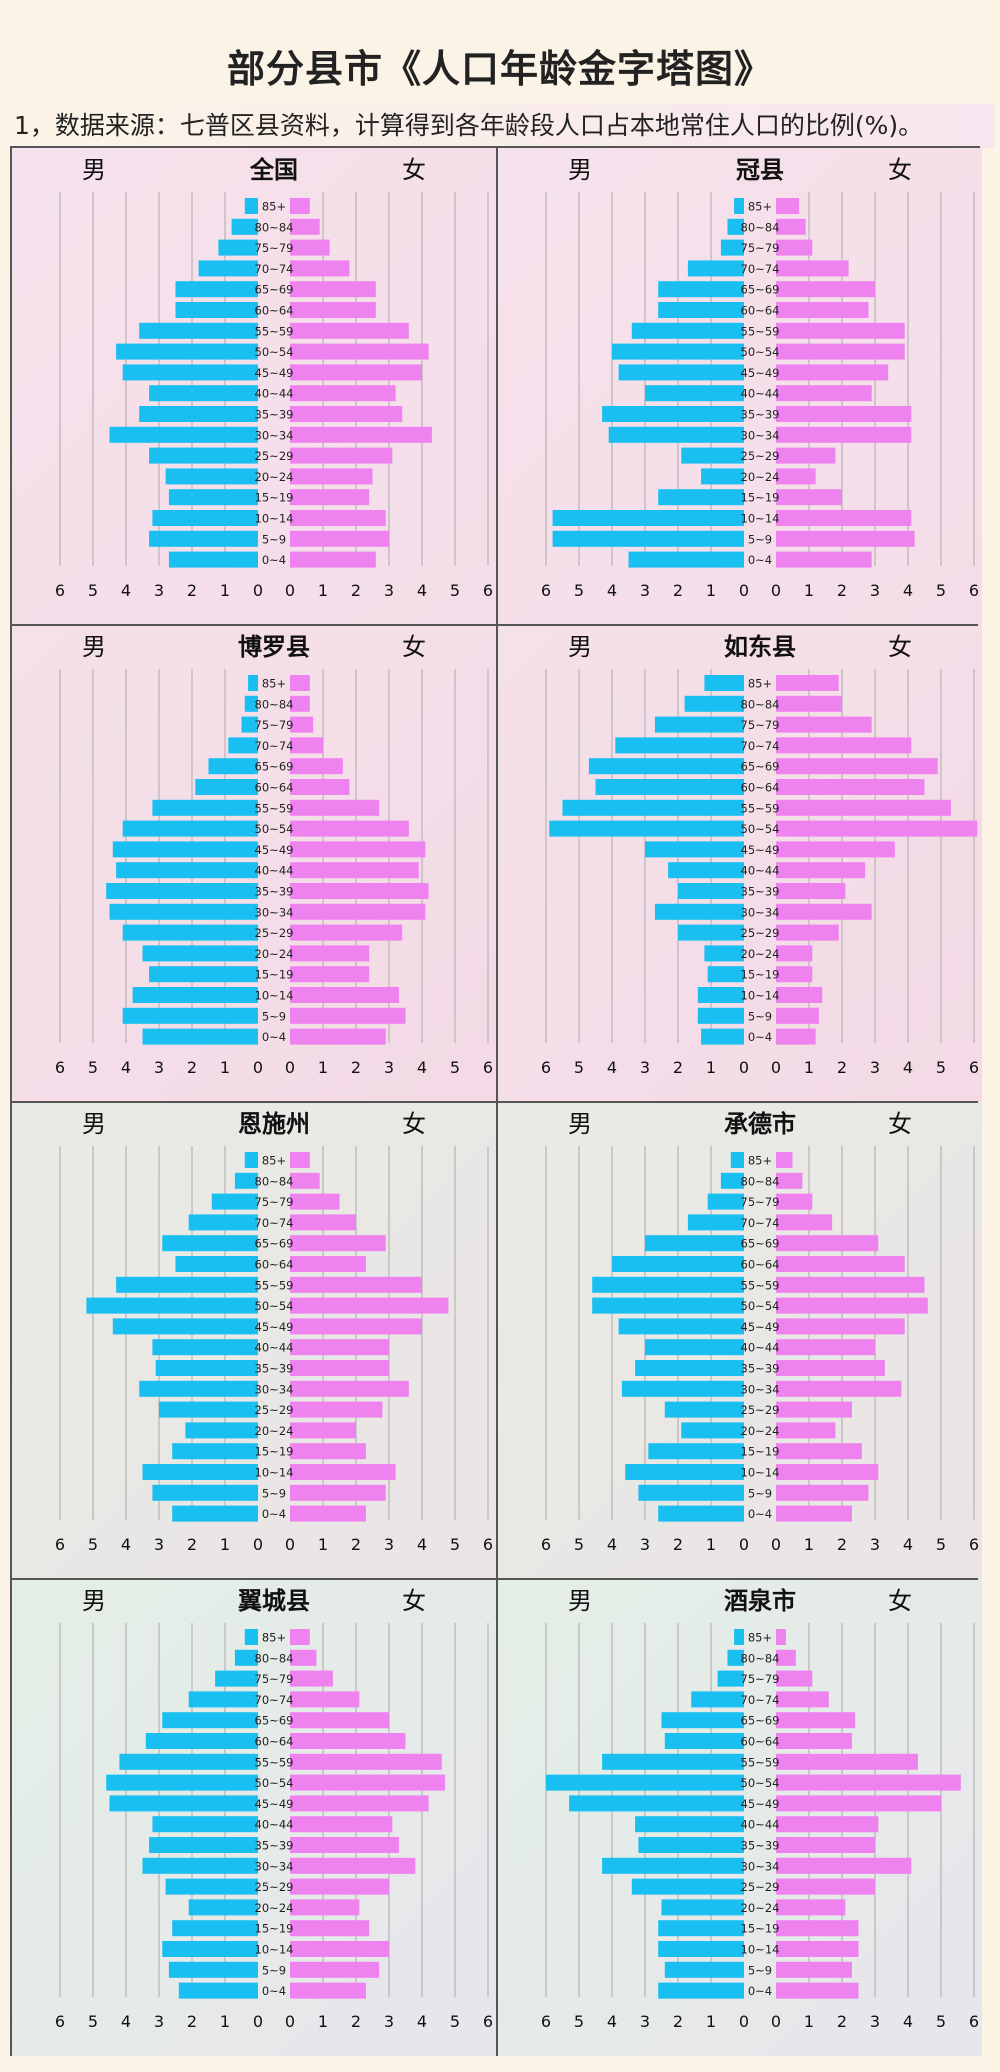 The height and width of the screenshot is (2072, 1000). What do you see at coordinates (760, 1970) in the screenshot?
I see `age-group-label: 5~9` at bounding box center [760, 1970].